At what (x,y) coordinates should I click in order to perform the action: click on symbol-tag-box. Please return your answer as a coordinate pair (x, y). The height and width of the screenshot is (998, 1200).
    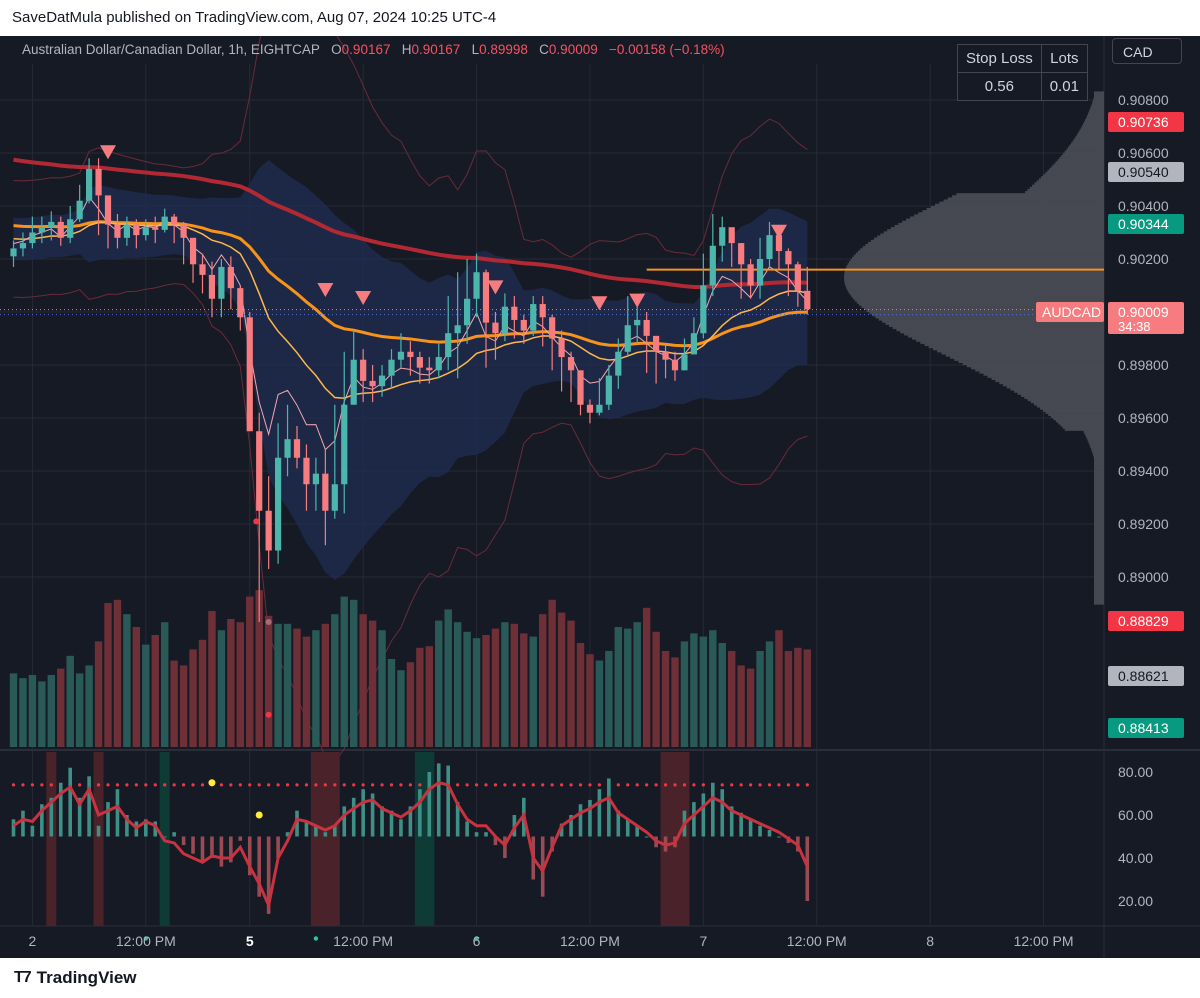
    Looking at the image, I should click on (1070, 312).